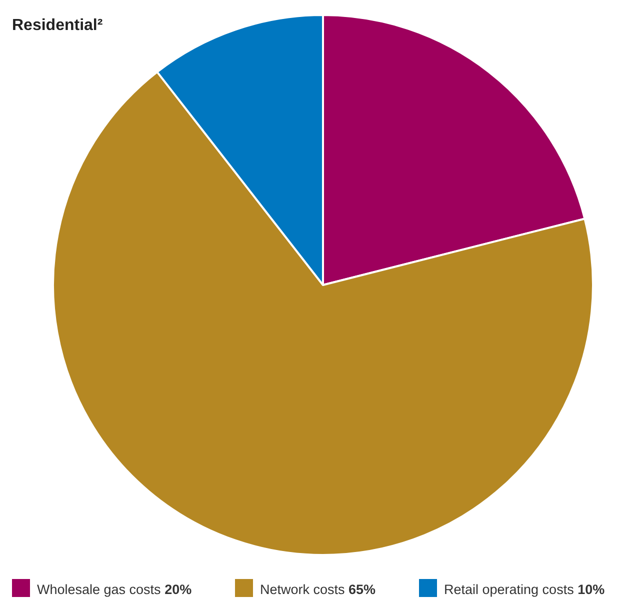 This screenshot has height=601, width=632. What do you see at coordinates (362, 589) in the screenshot?
I see `data-label: 65%` at bounding box center [362, 589].